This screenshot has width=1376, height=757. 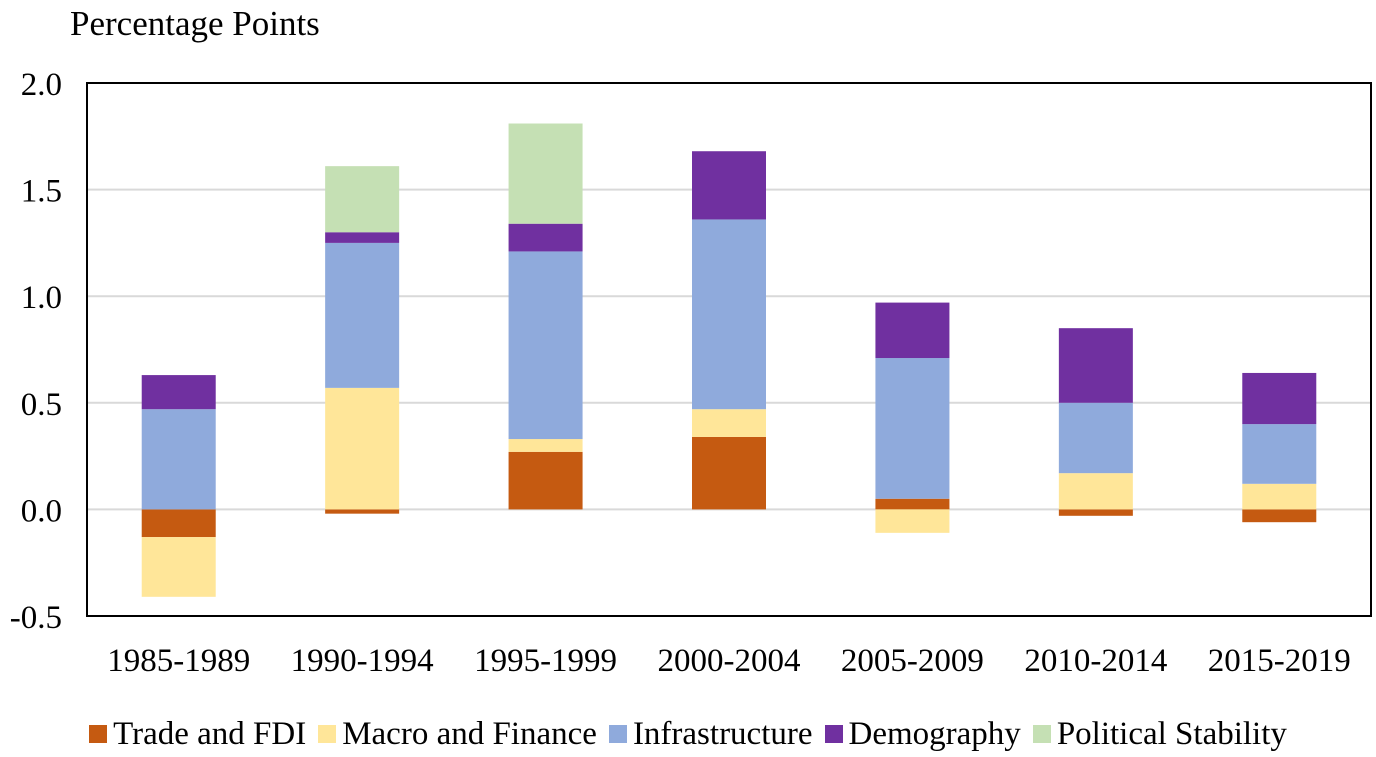 I want to click on legend-item: Macro and Finance, so click(x=457, y=734).